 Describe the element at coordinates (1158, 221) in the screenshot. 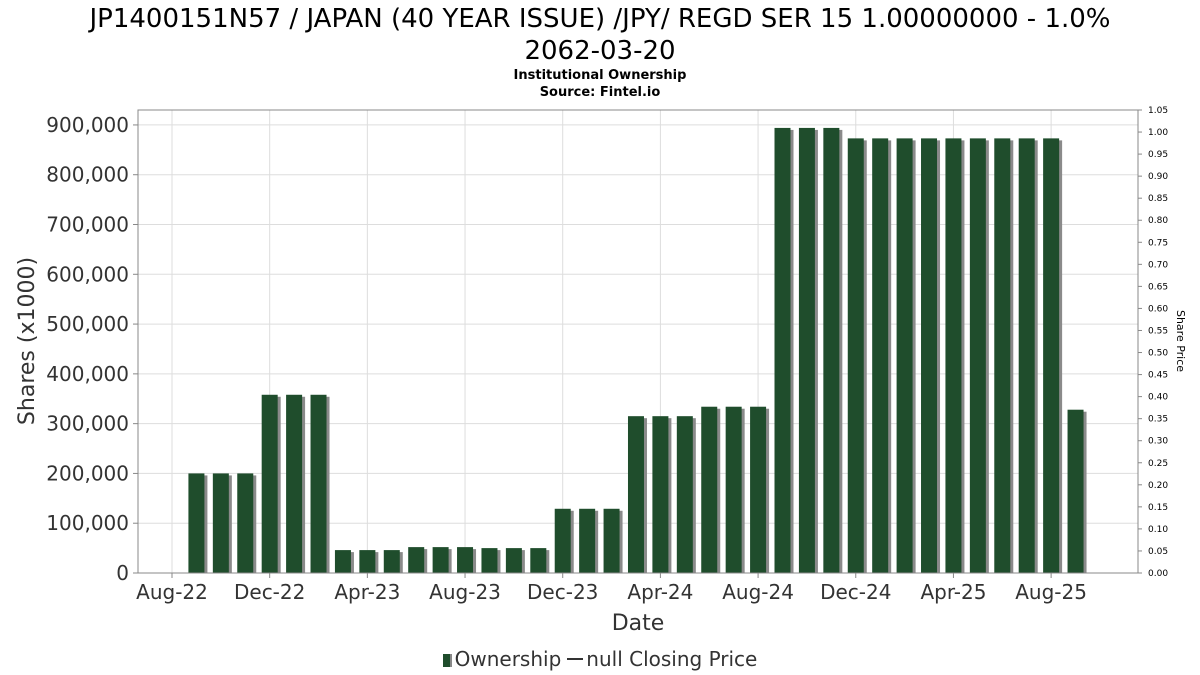

I see `y2-tick-label: 0.80` at that location.